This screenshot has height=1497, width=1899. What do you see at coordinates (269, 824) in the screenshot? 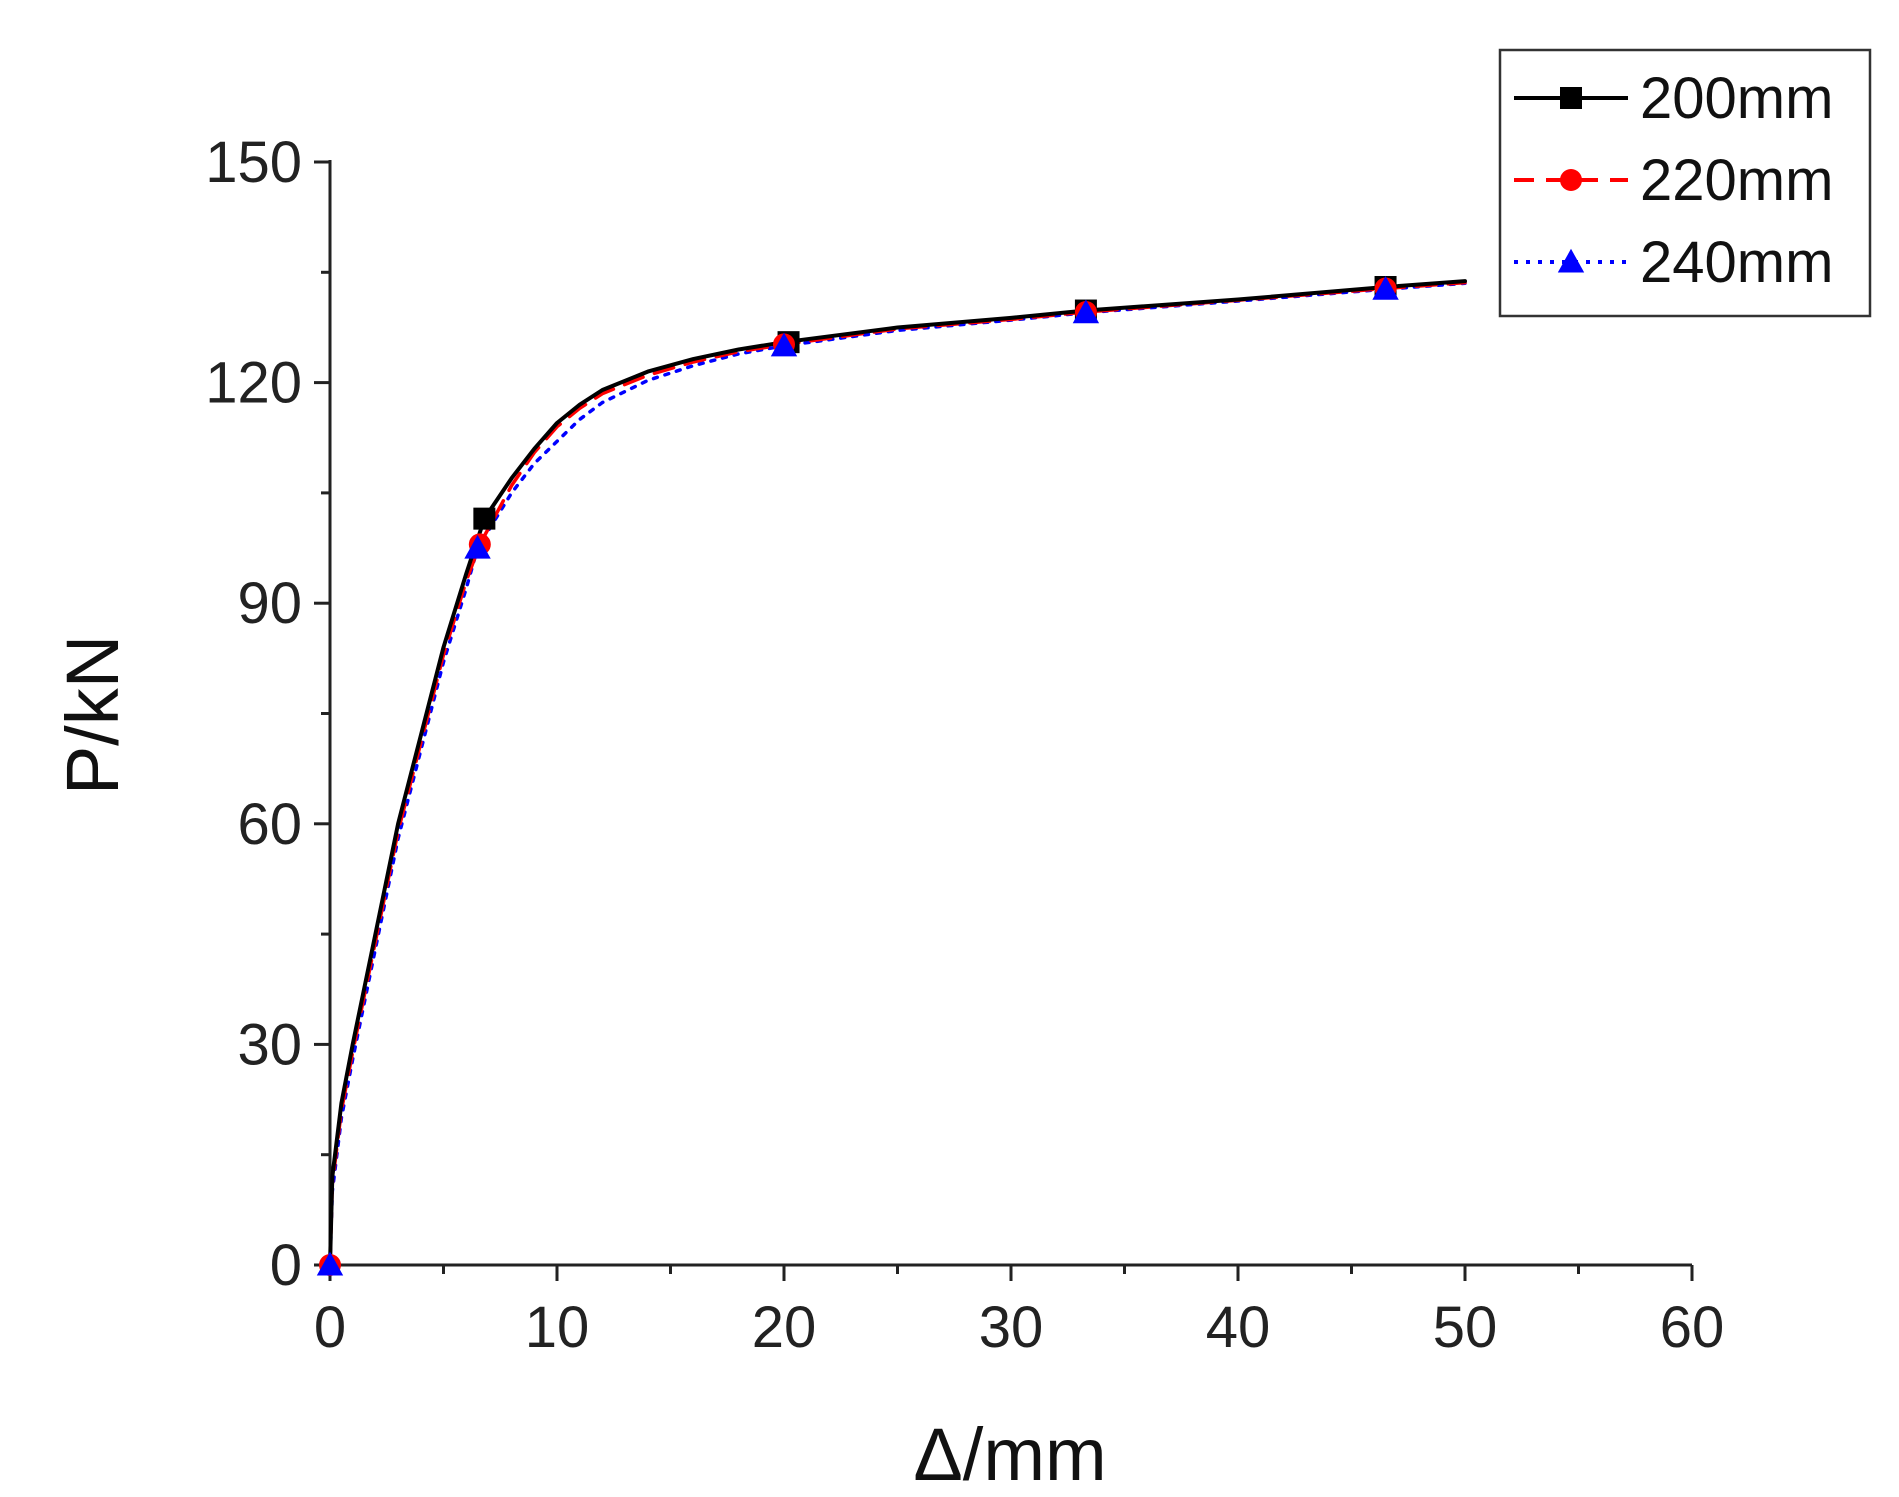
I see `y-tick-label: 60` at bounding box center [269, 824].